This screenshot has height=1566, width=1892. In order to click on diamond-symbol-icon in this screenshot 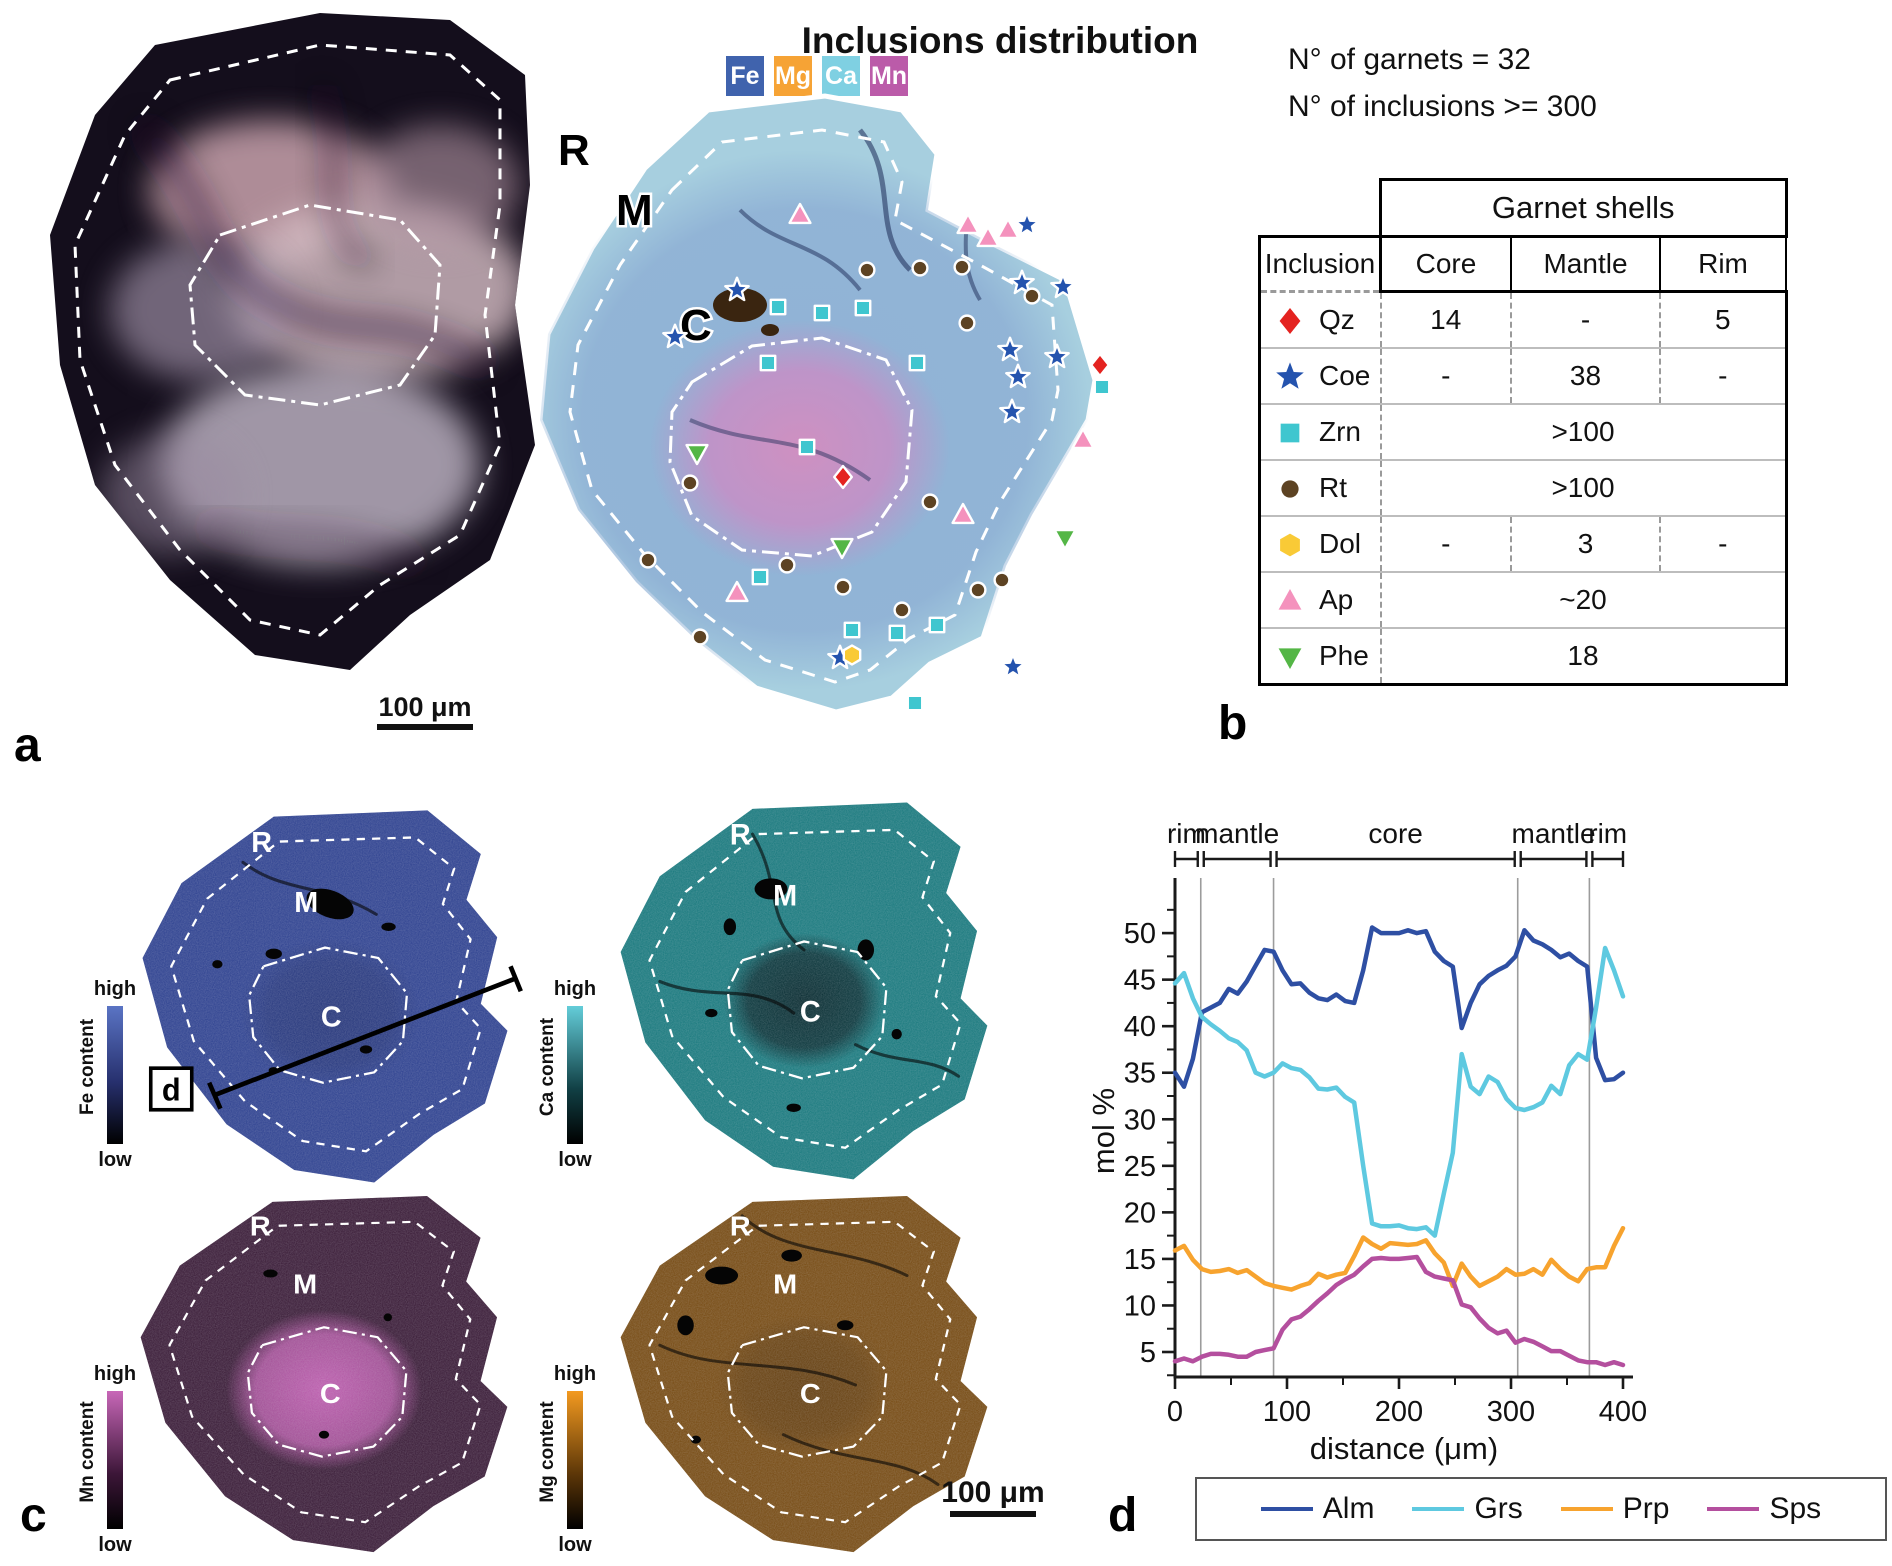, I will do `click(1290, 321)`.